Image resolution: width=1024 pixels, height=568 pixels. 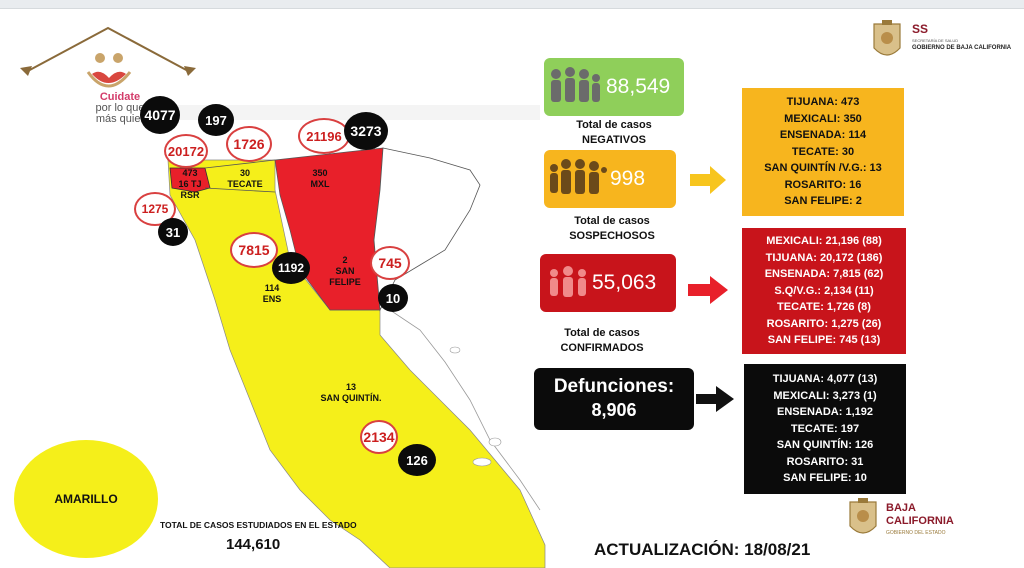 What do you see at coordinates (824, 340) in the screenshot?
I see `list-item: SAN FELIPE: 745 (13)` at bounding box center [824, 340].